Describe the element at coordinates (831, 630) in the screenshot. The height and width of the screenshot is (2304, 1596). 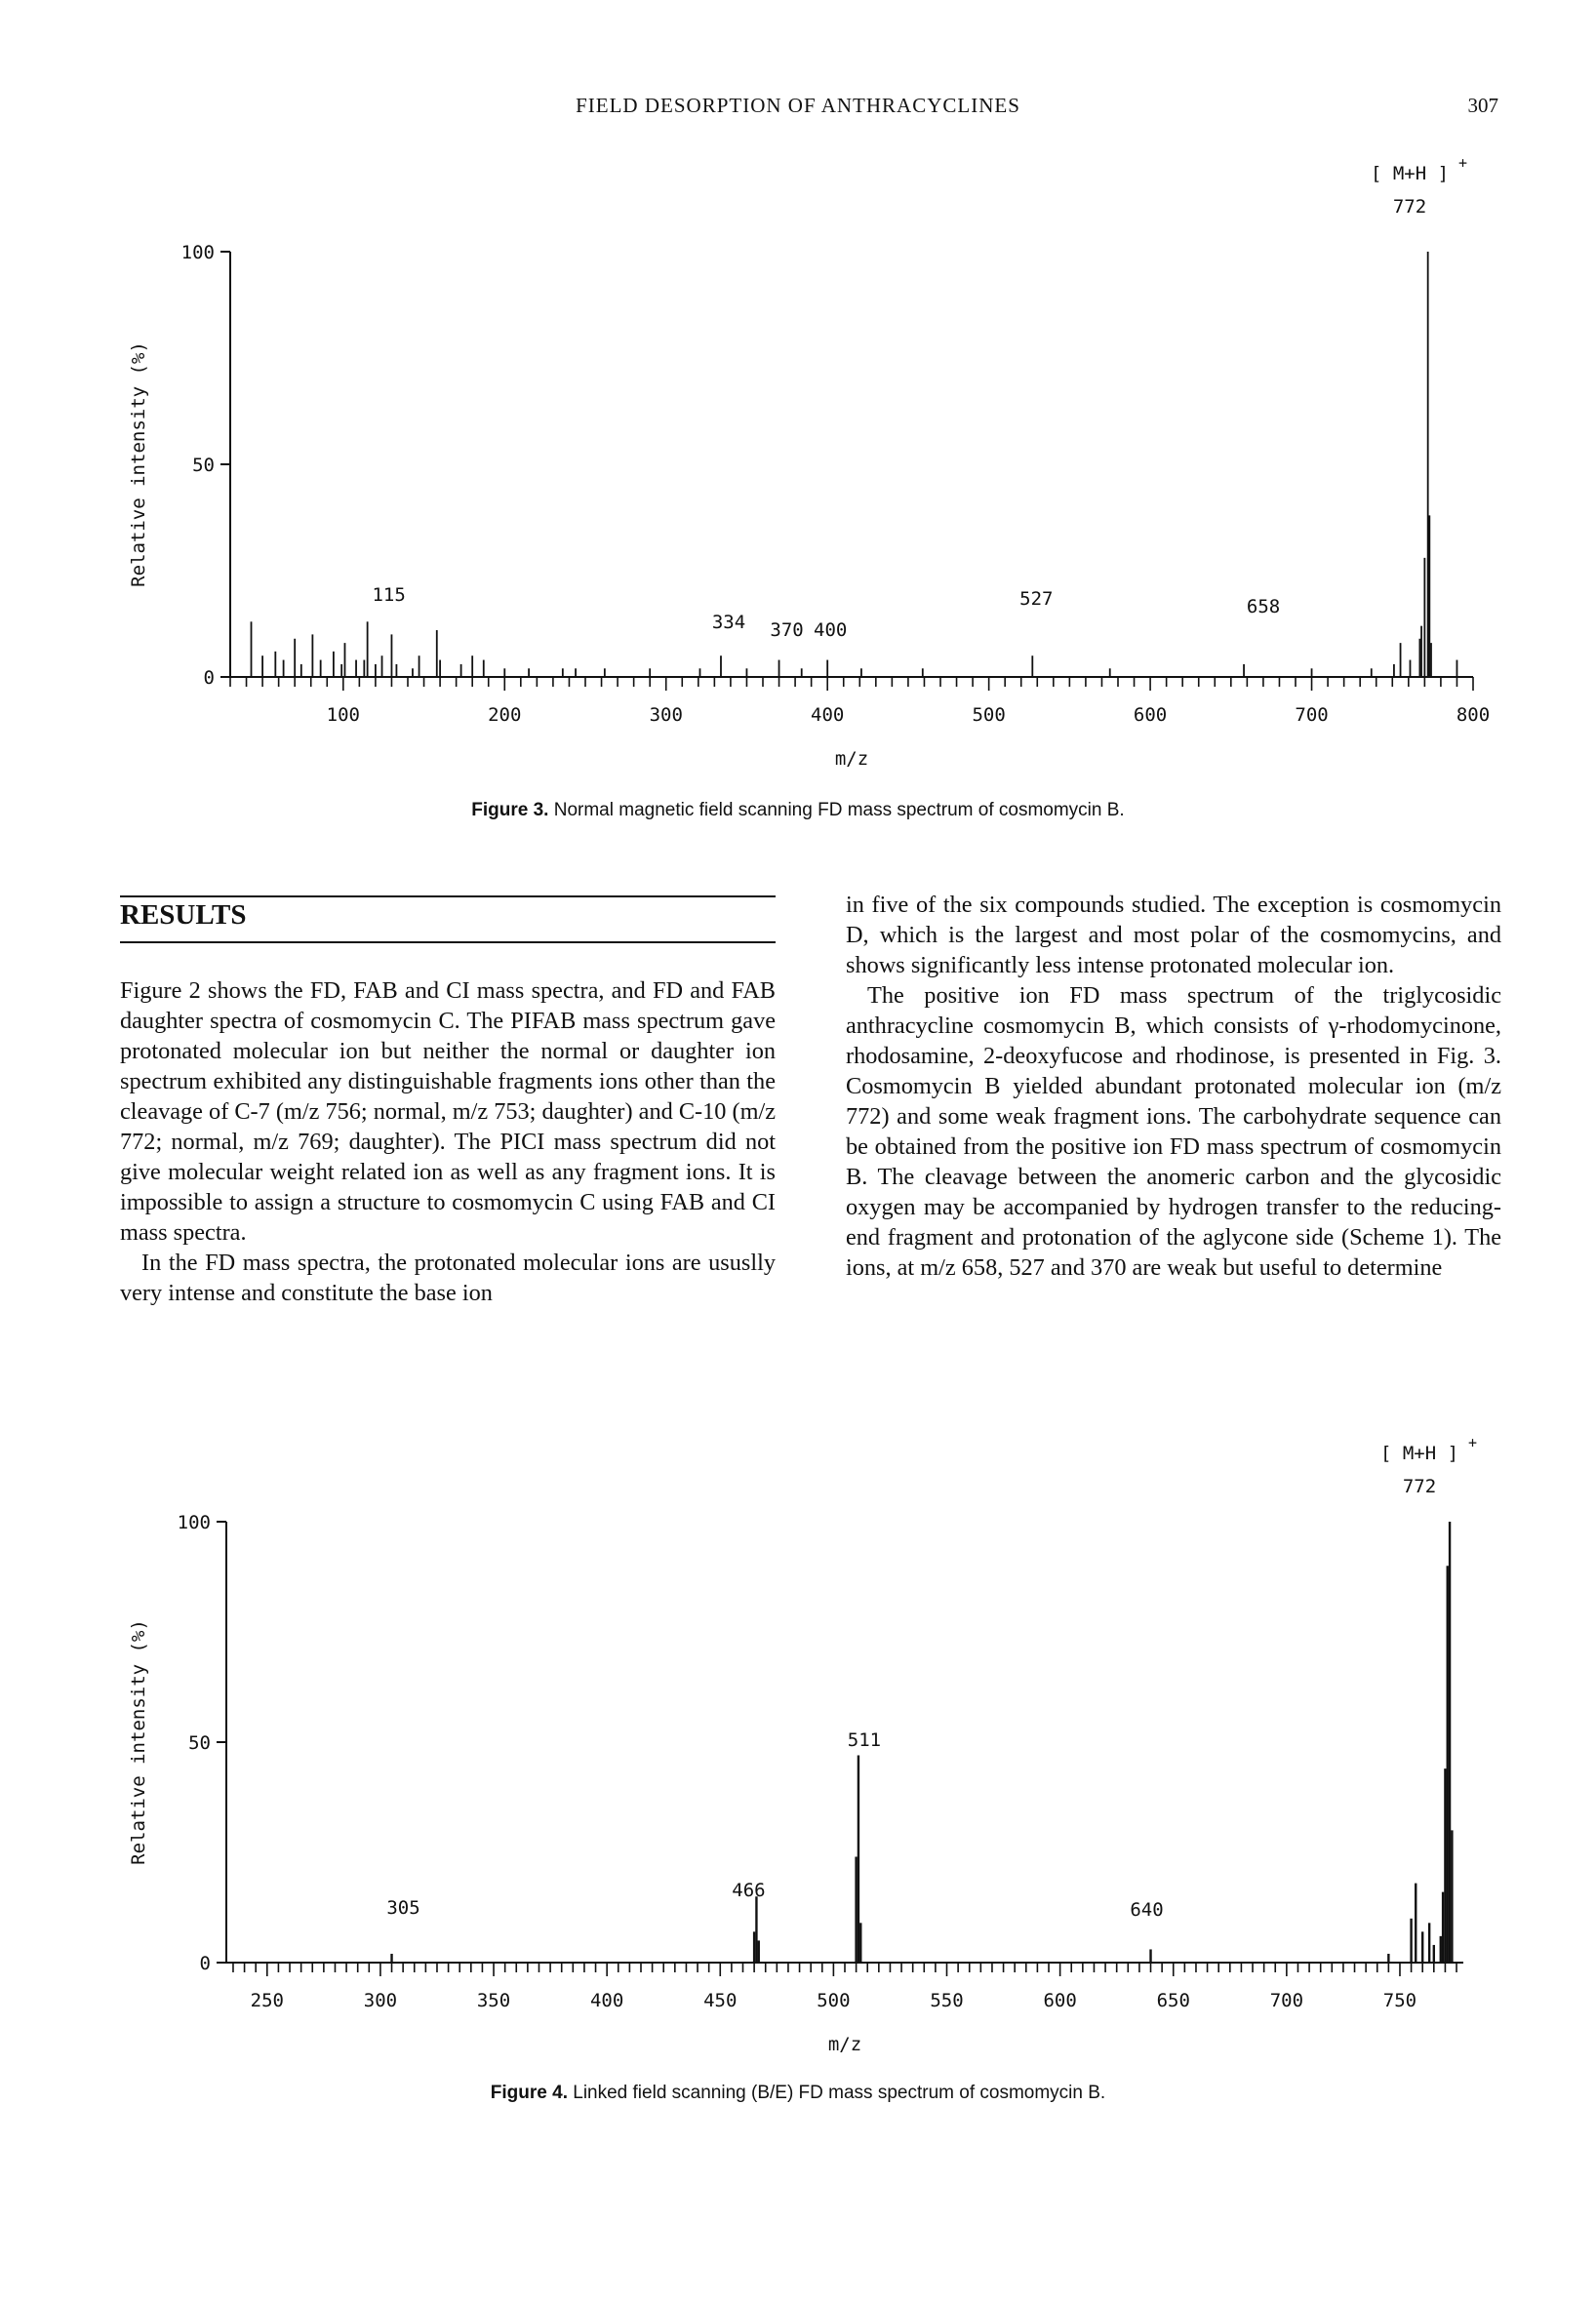
I see `peak-label: 400` at that location.